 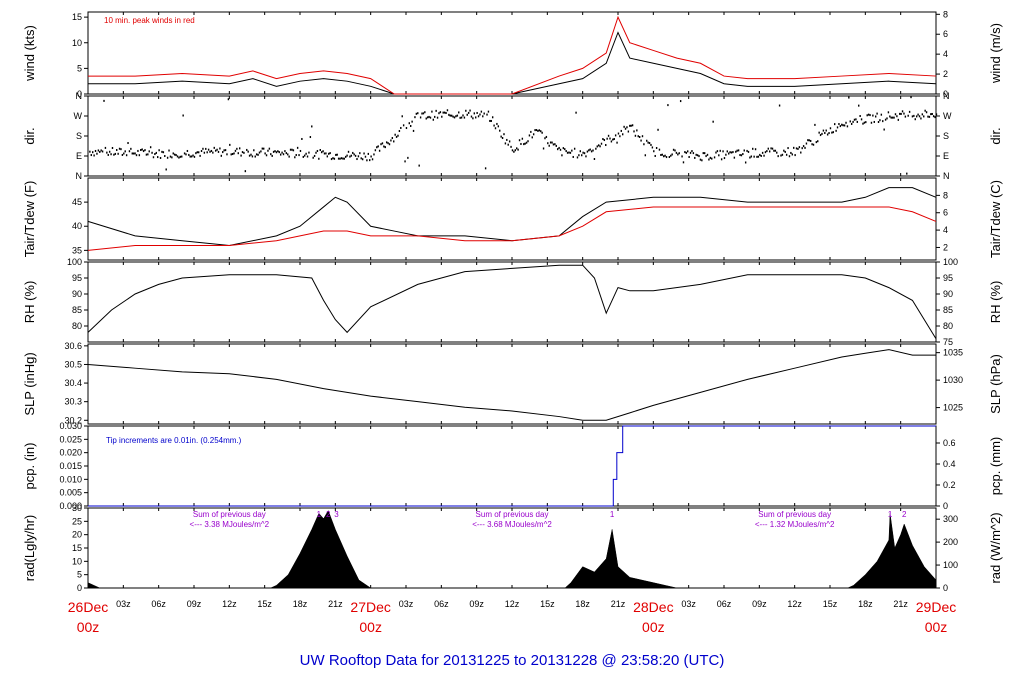 I want to click on slp-ytick-right-label: 1030, so click(x=953, y=380).